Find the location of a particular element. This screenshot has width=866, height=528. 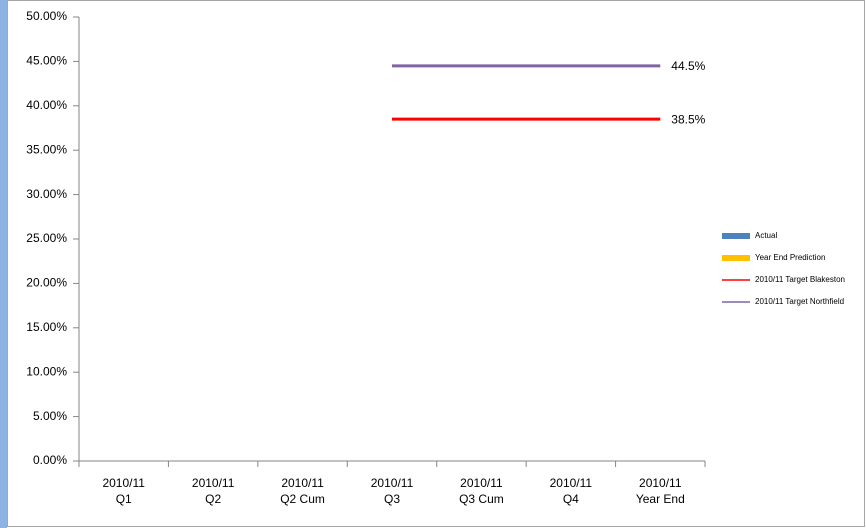

data-label: 38.5% is located at coordinates (688, 119).